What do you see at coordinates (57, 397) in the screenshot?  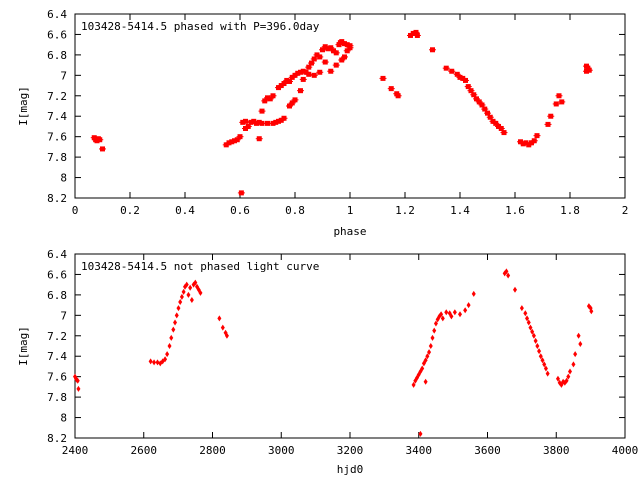 I see `y-tick-label: 7.8` at bounding box center [57, 397].